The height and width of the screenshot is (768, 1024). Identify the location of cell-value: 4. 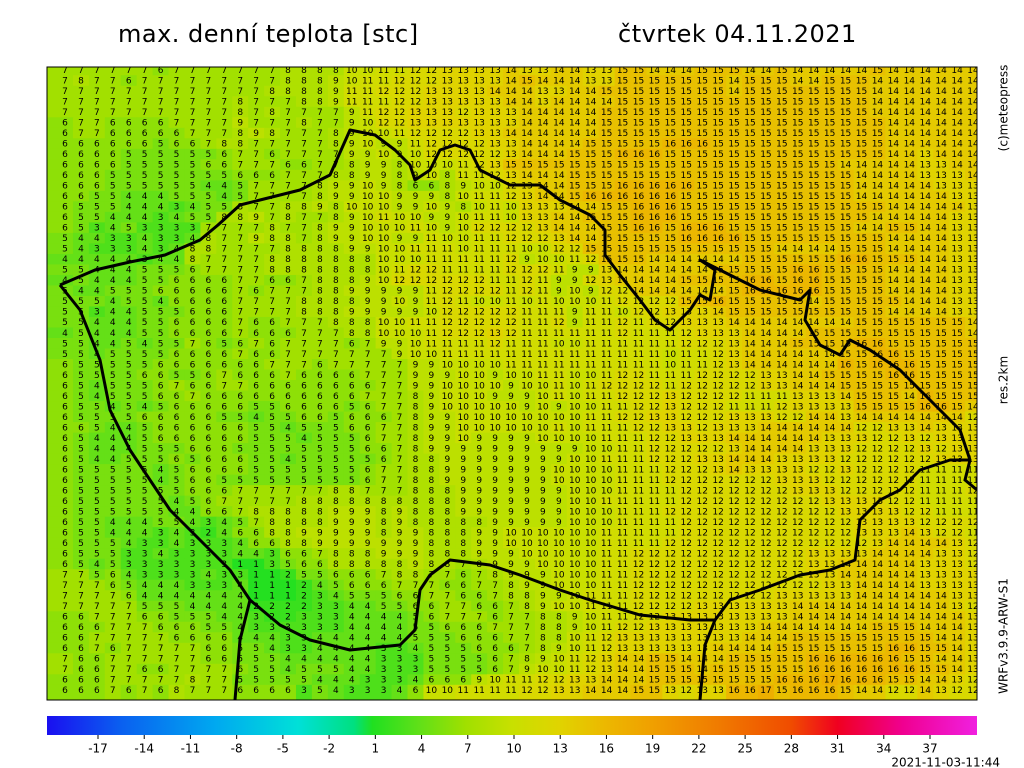
(97, 323).